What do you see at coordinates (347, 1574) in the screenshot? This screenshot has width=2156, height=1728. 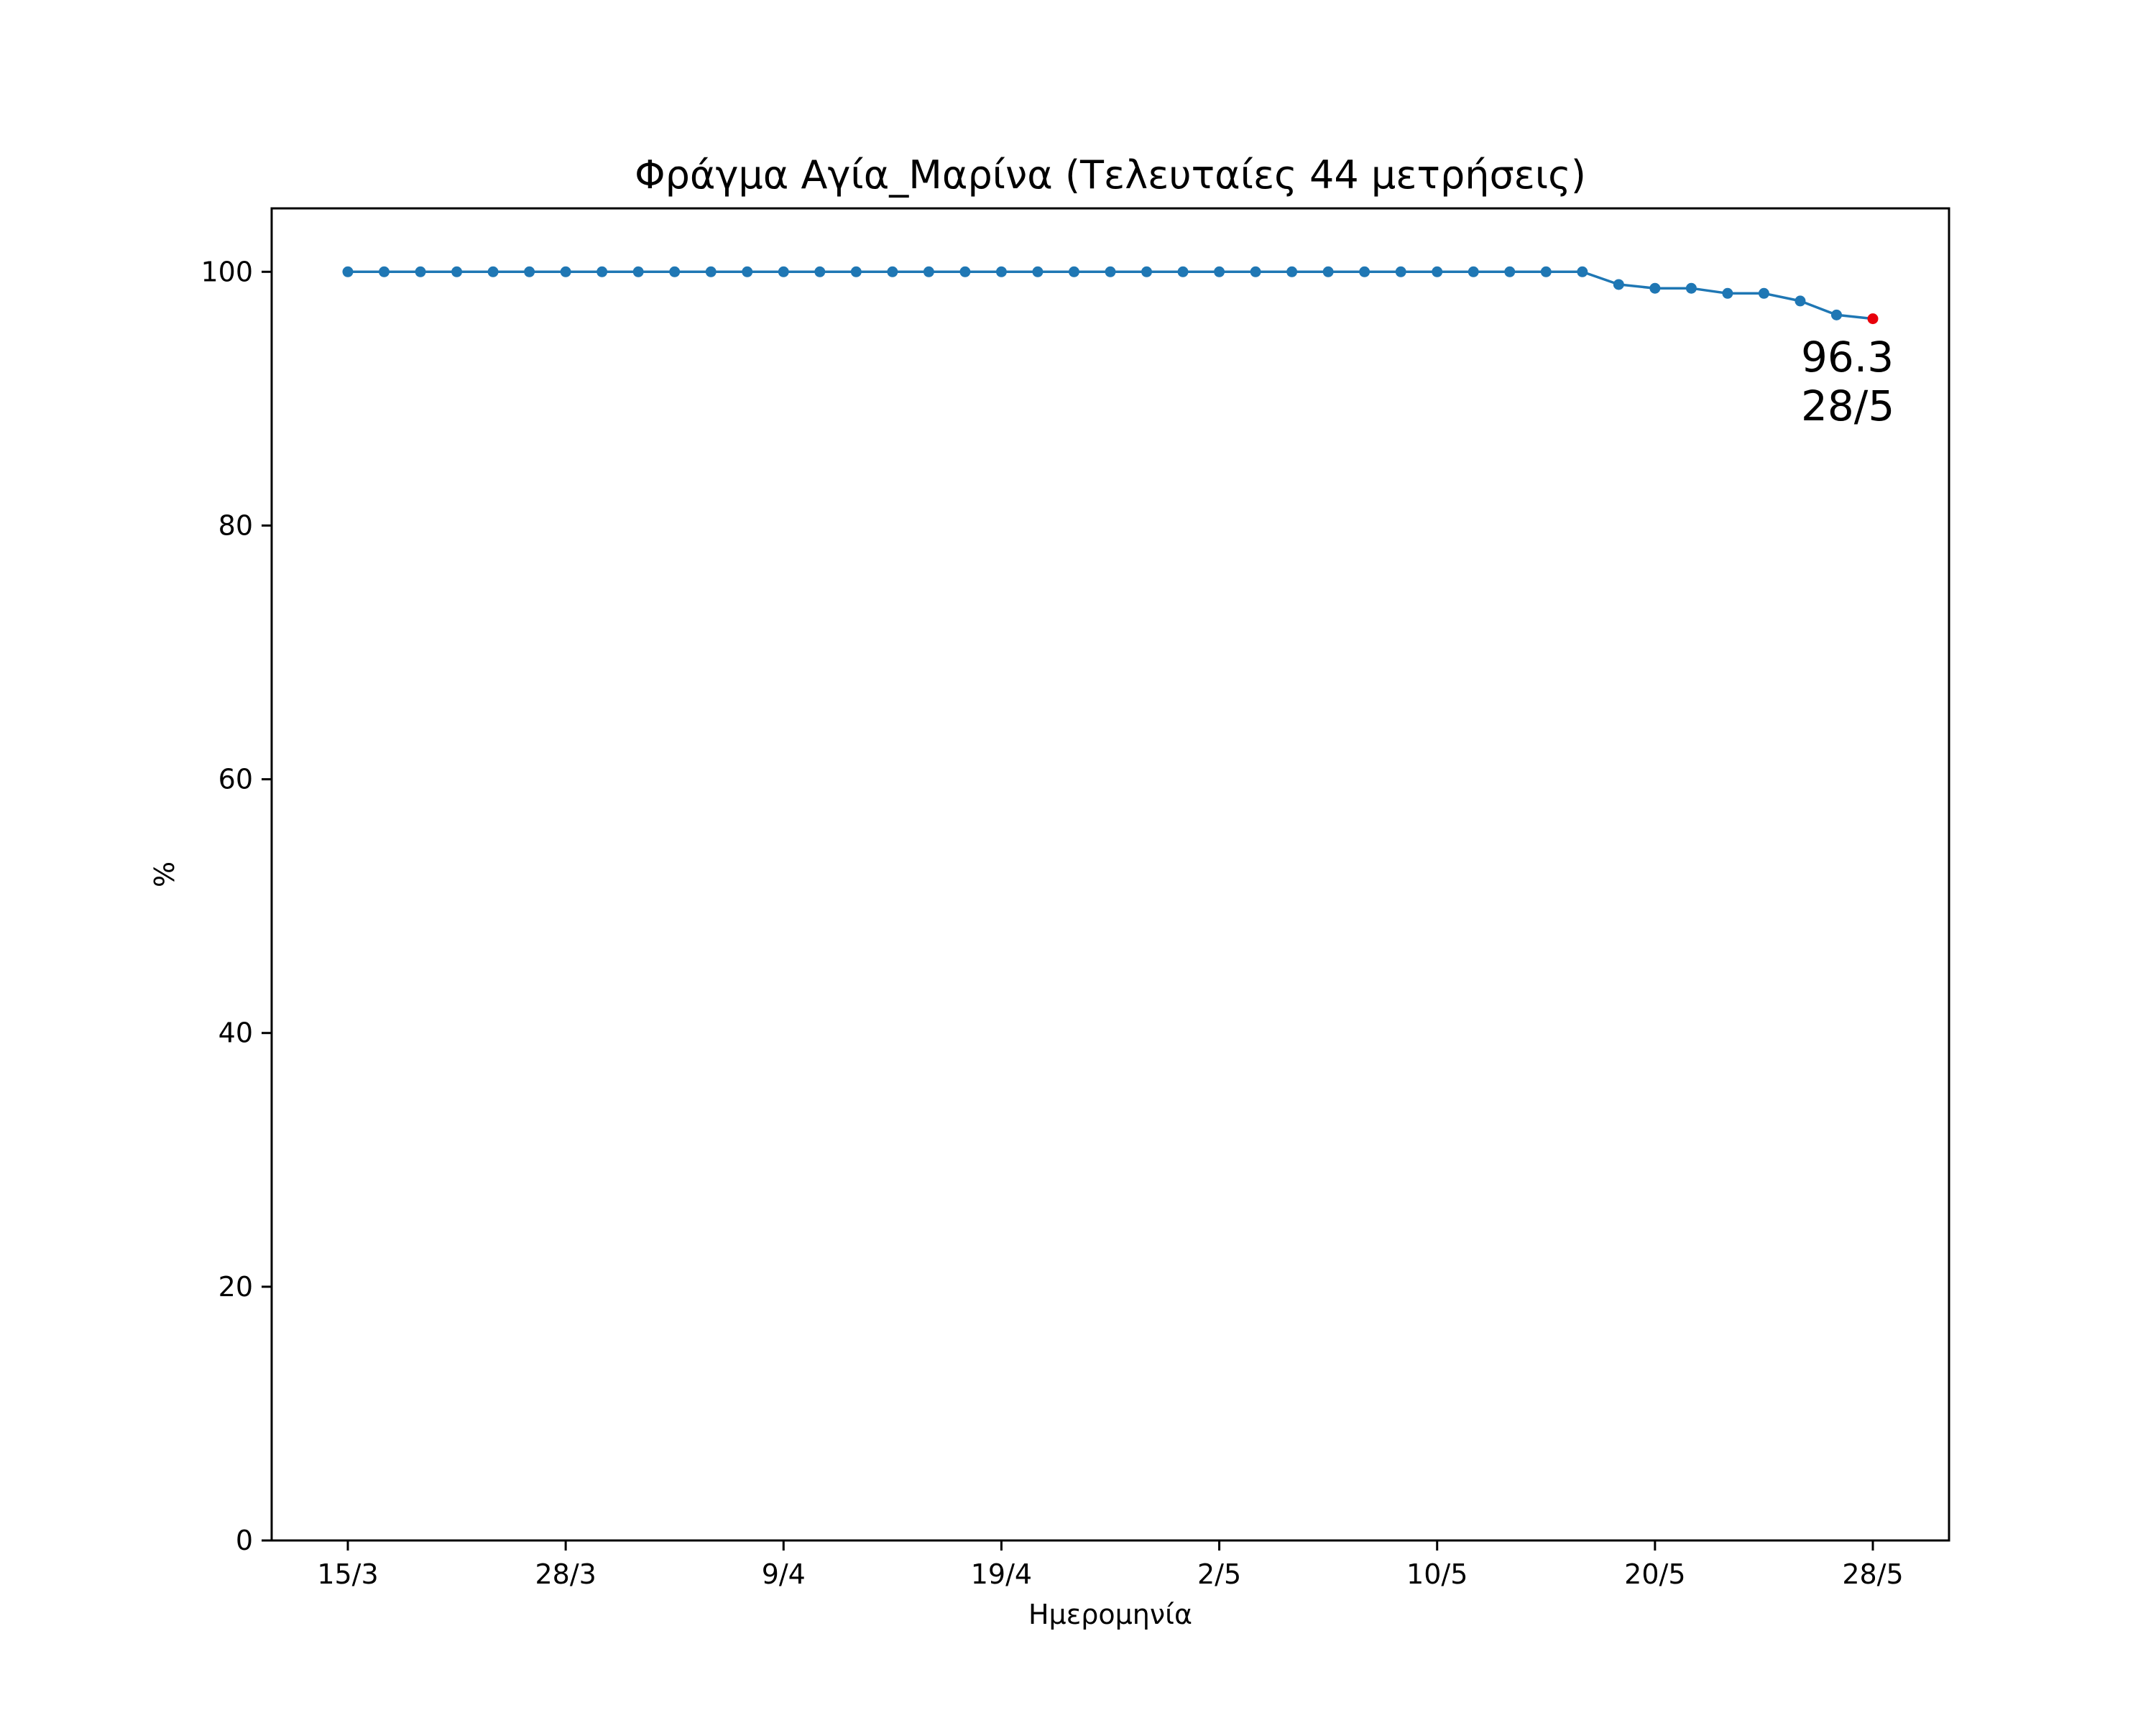 I see `x-tick-label: 15/3` at bounding box center [347, 1574].